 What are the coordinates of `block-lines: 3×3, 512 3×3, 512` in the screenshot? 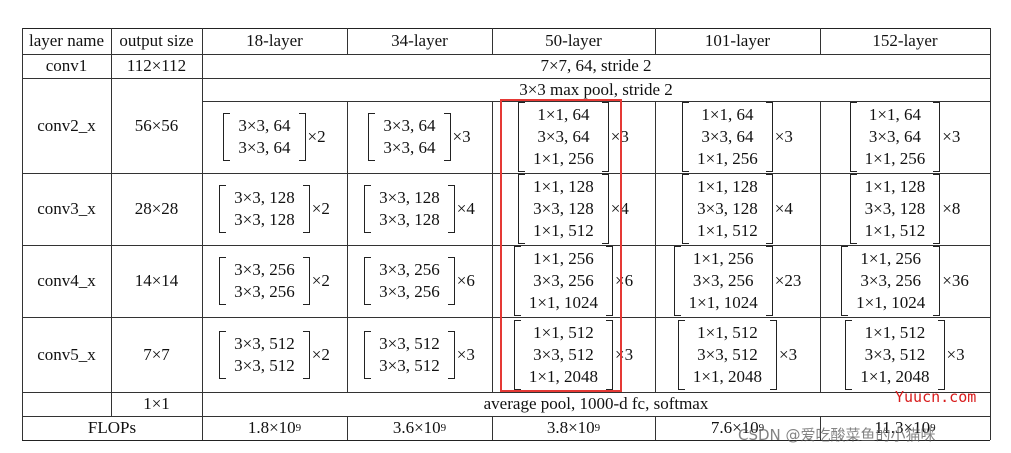 It's located at (409, 355).